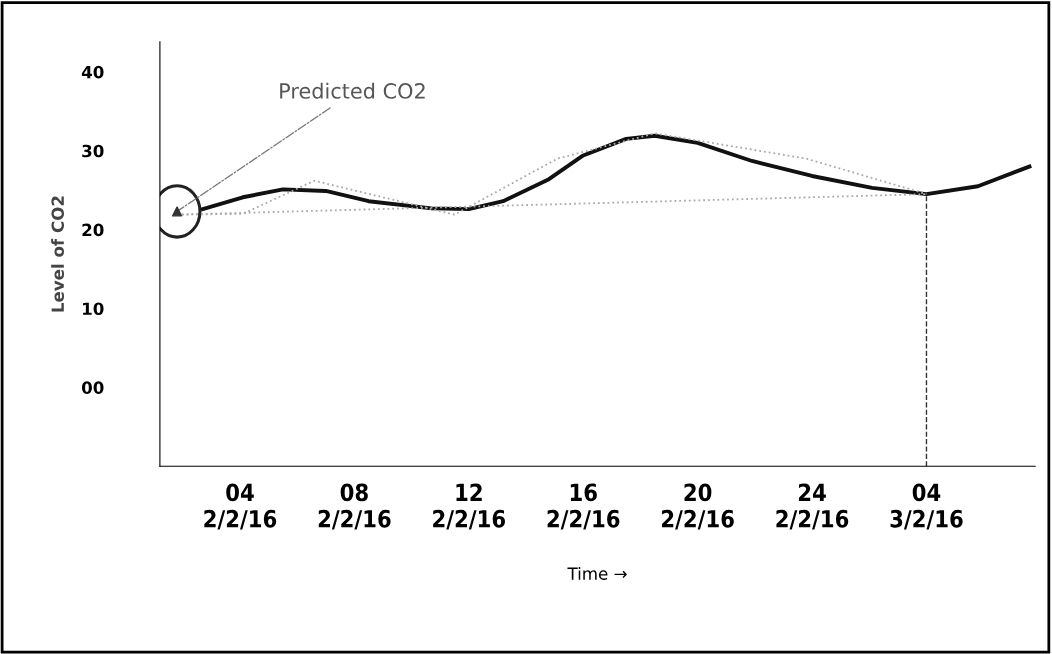 The image size is (1052, 654). What do you see at coordinates (469, 506) in the screenshot?
I see `x-tick-label: 12 2/2/16` at bounding box center [469, 506].